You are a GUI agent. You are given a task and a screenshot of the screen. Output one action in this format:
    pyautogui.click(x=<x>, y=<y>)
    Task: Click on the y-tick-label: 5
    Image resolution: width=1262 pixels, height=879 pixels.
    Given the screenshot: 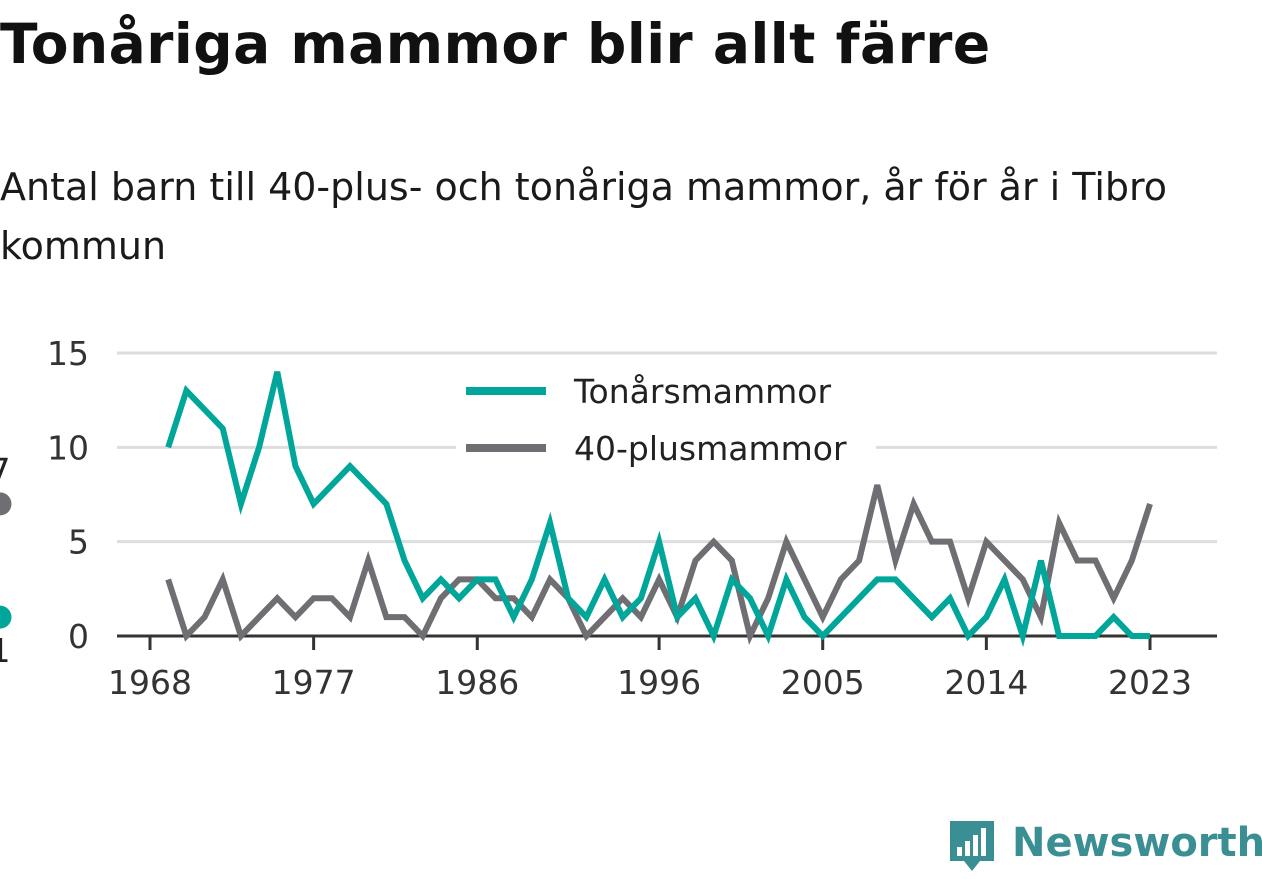 What is the action you would take?
    pyautogui.click(x=78, y=542)
    